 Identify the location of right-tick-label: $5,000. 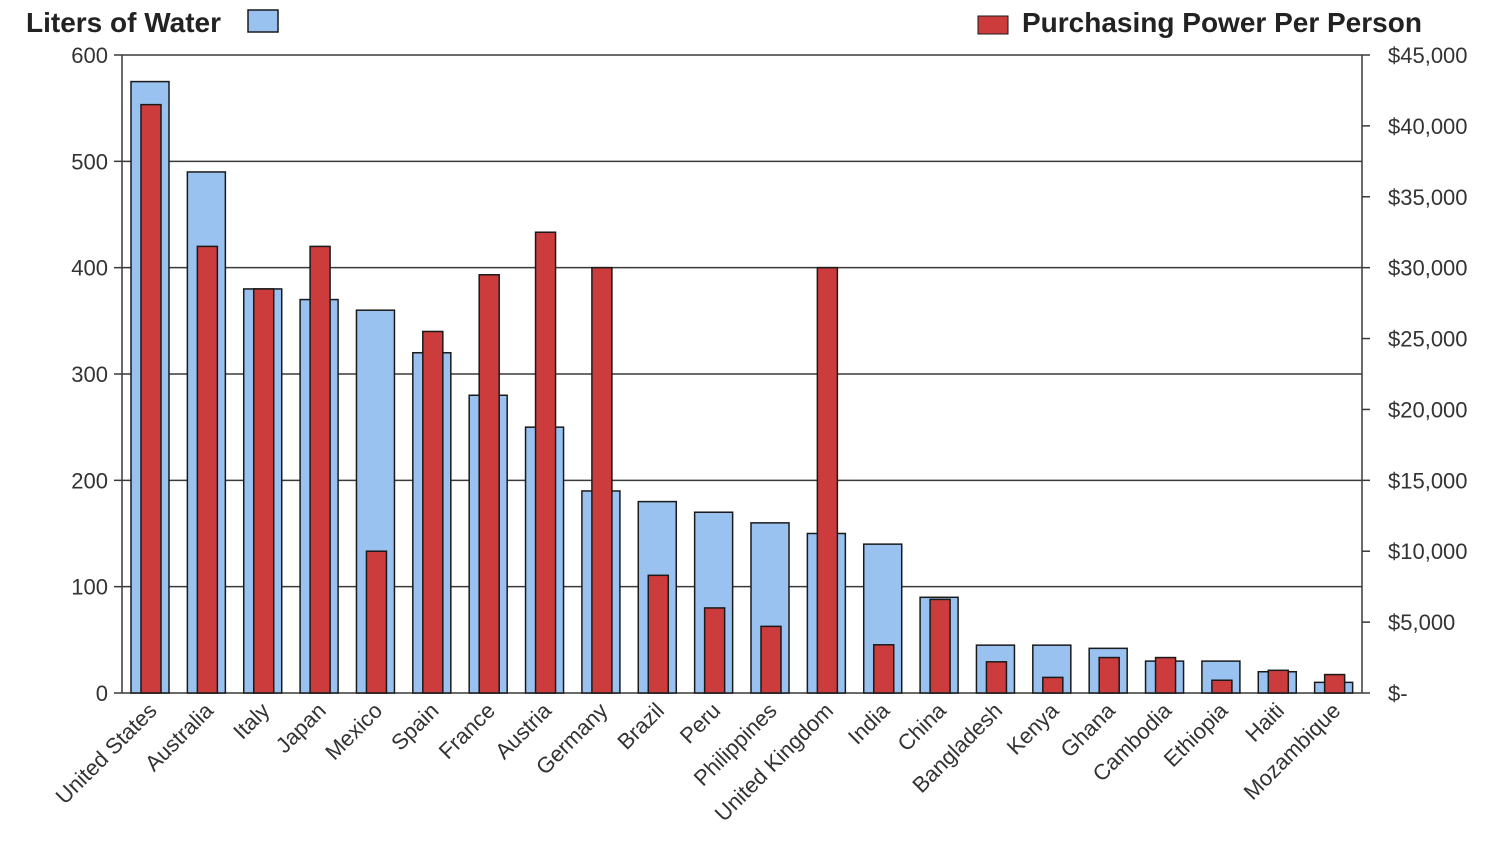
(1421, 622).